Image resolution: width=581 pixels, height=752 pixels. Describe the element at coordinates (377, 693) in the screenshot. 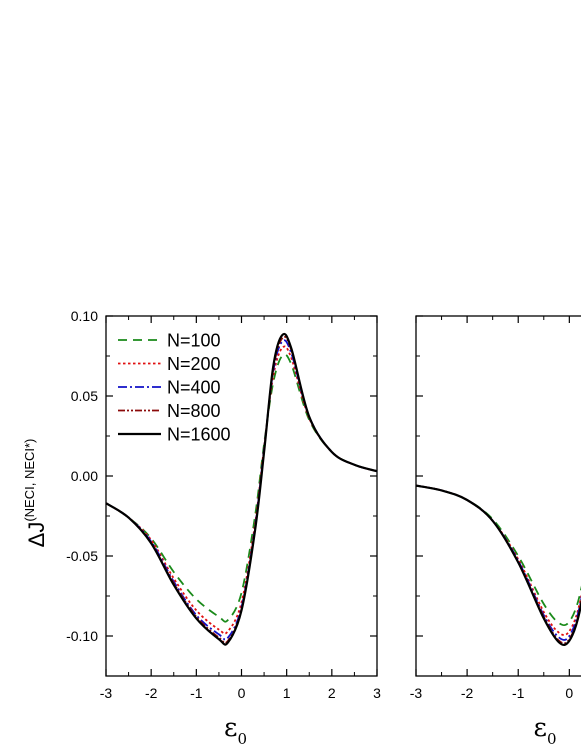

I see `x-tick-label: 3` at that location.